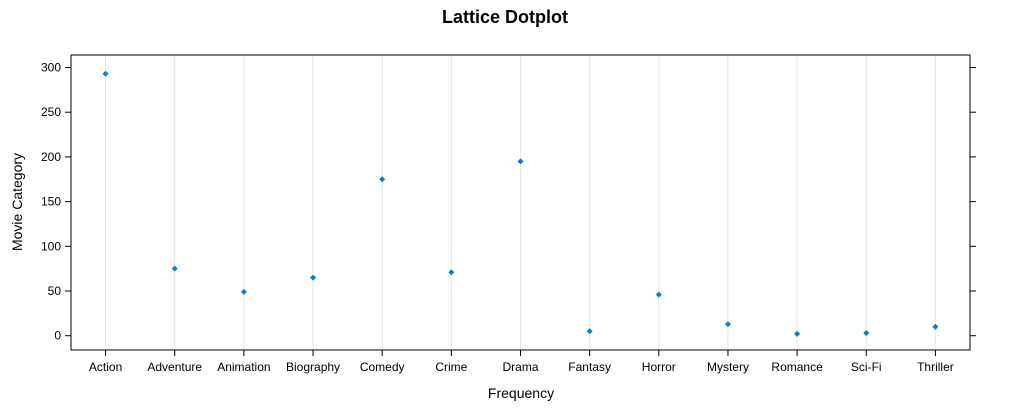 The height and width of the screenshot is (415, 1010). What do you see at coordinates (51, 157) in the screenshot?
I see `y-tick-label: 200` at bounding box center [51, 157].